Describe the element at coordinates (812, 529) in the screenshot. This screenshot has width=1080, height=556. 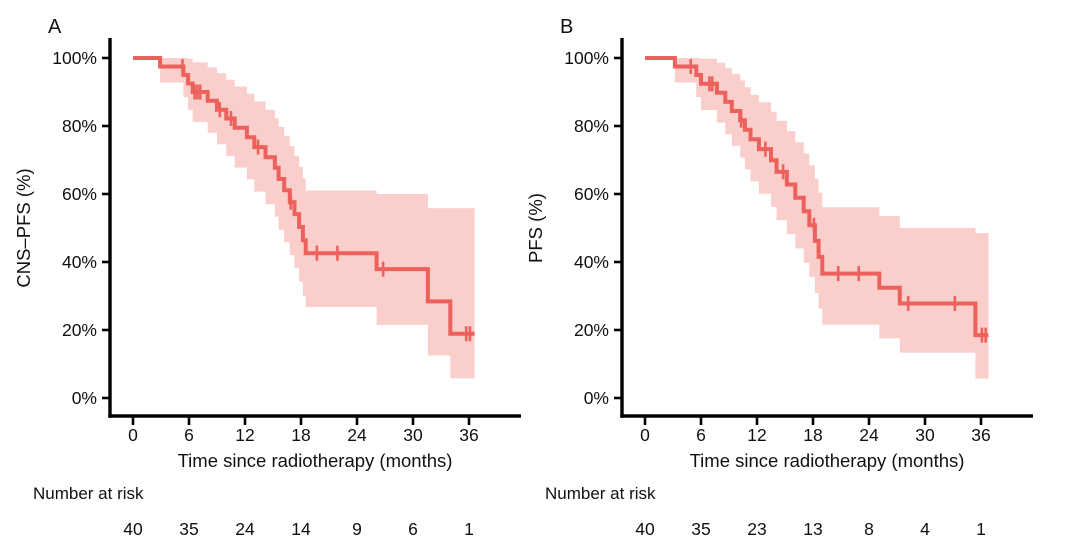
I see `risk-count: 13` at that location.